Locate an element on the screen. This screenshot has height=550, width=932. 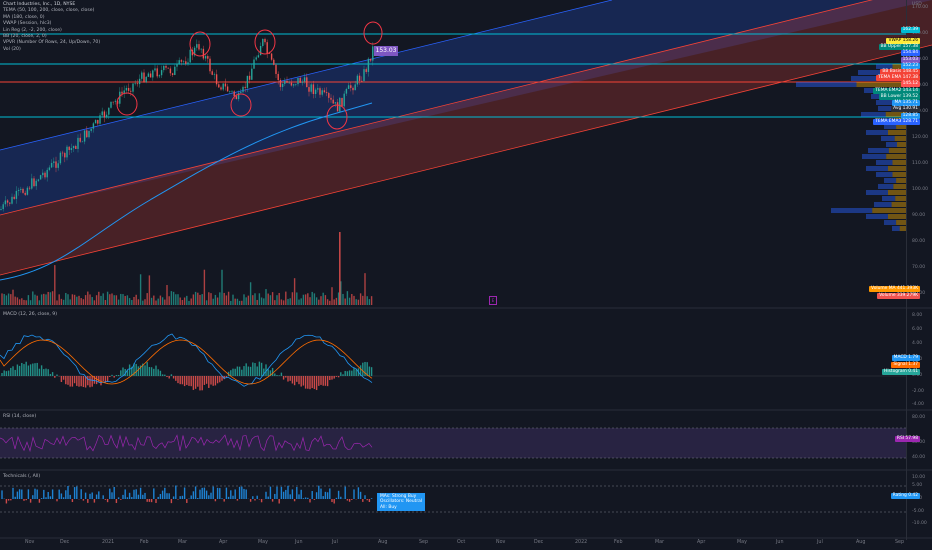
price-tick-label: 170.00 is located at coordinates (920, 7).